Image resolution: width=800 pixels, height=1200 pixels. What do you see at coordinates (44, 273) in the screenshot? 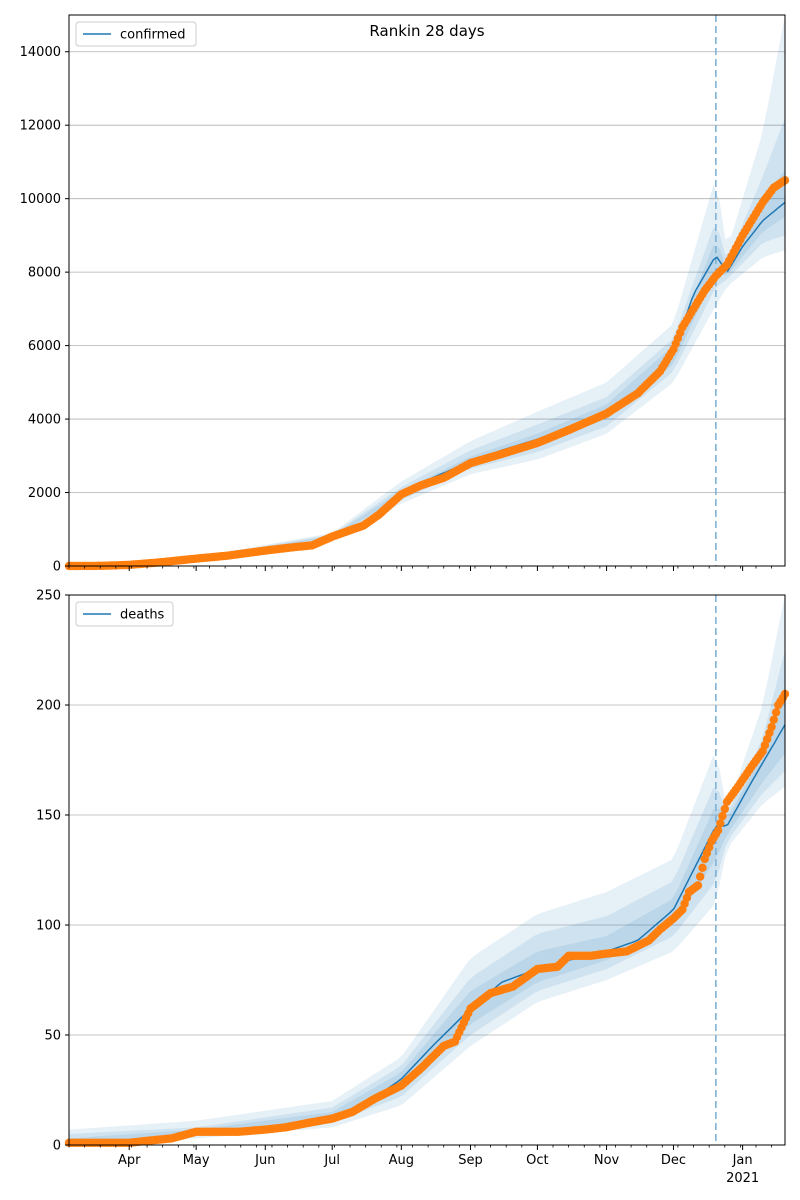
I see `y-tick-label: 8000` at bounding box center [44, 273].